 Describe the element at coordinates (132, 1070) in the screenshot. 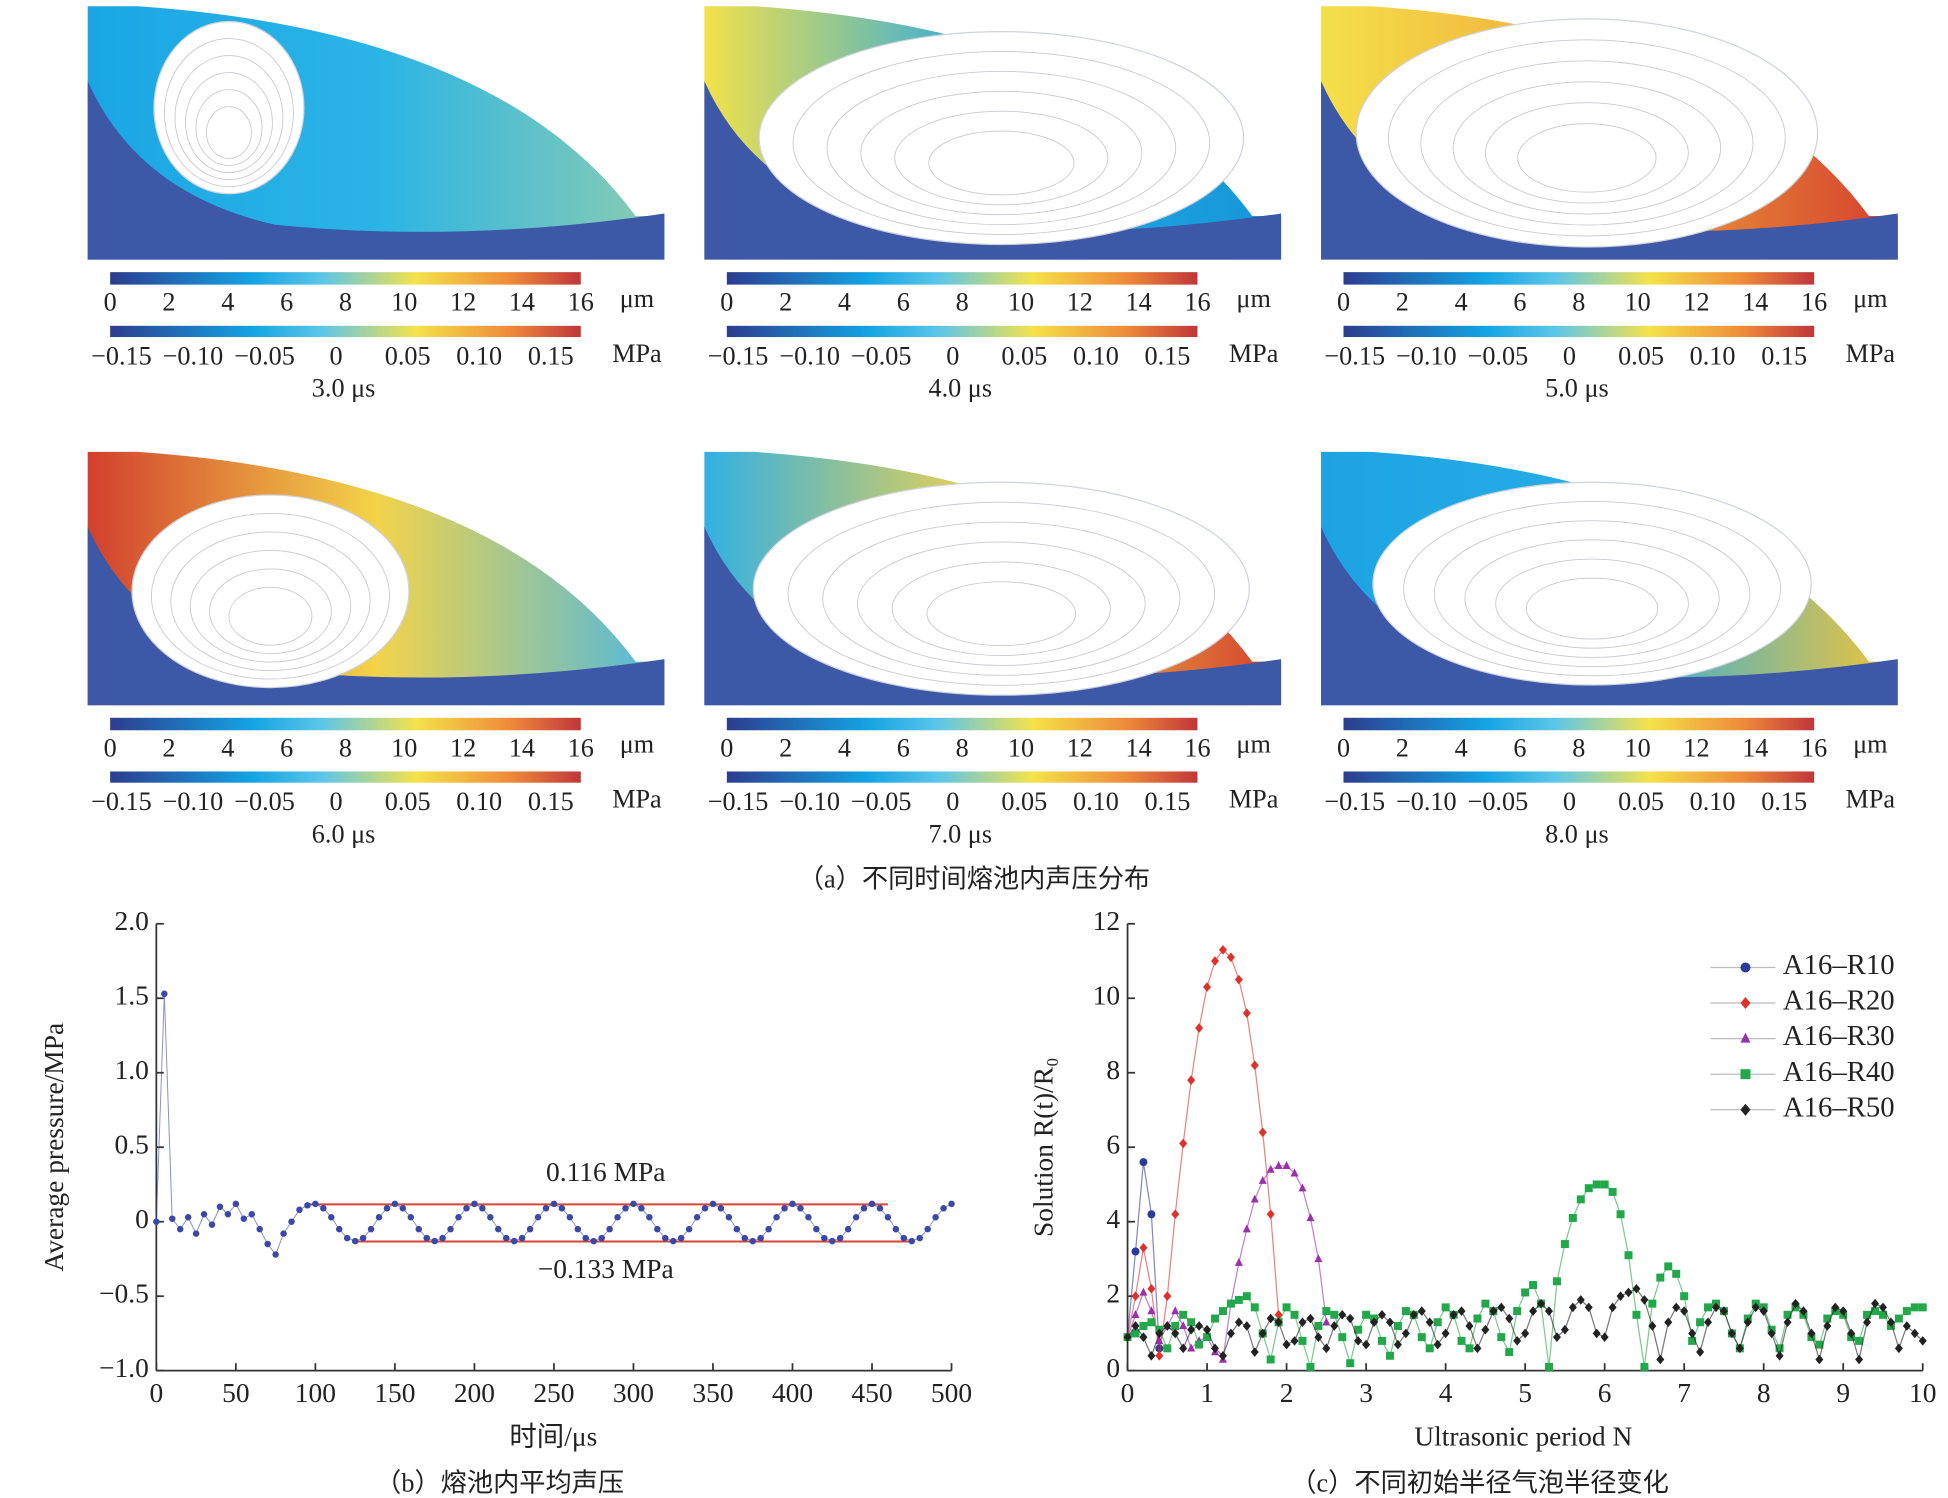

I see `y-tick-label: 1.0` at that location.